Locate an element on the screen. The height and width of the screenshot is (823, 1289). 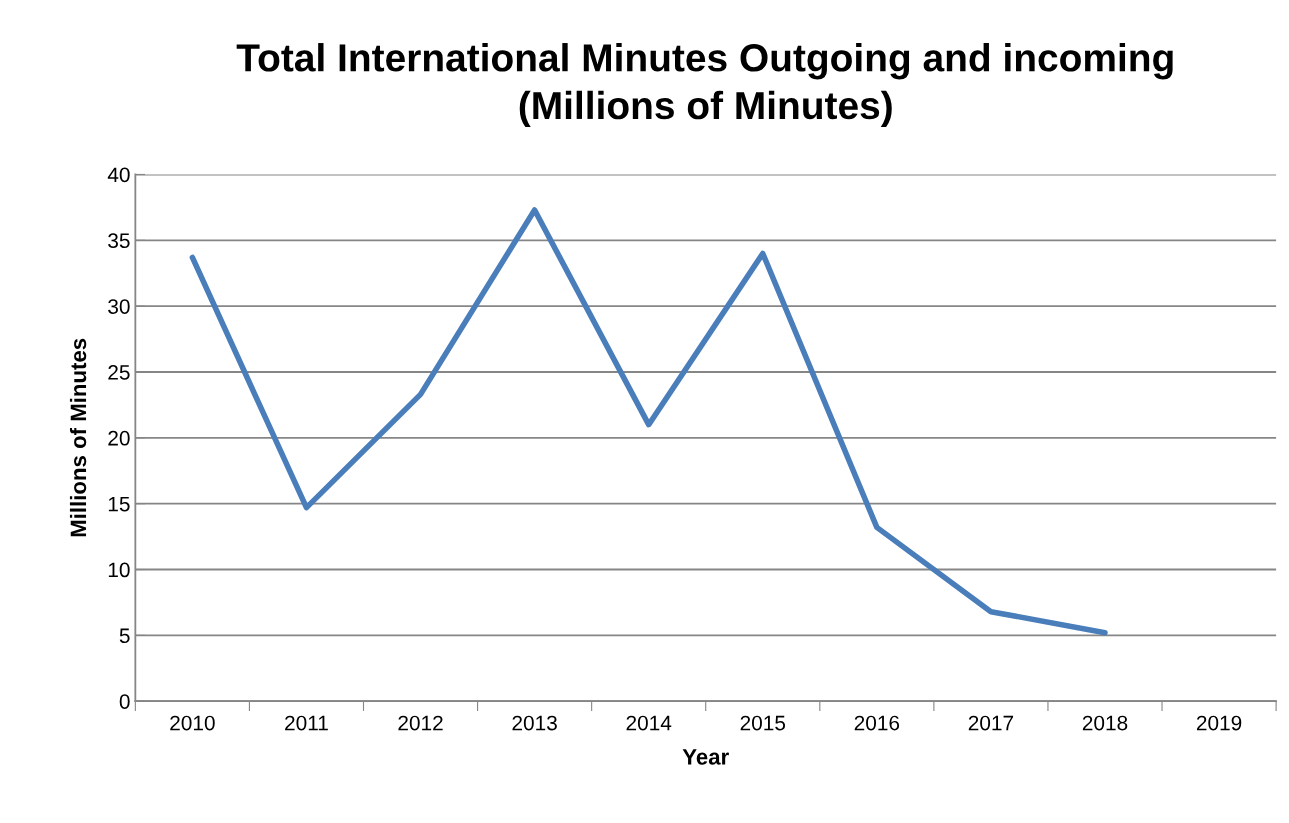
chart-title: Total International Minutes Outgoing and incoming (Millions of Minutes) is located at coordinates (704, 85).